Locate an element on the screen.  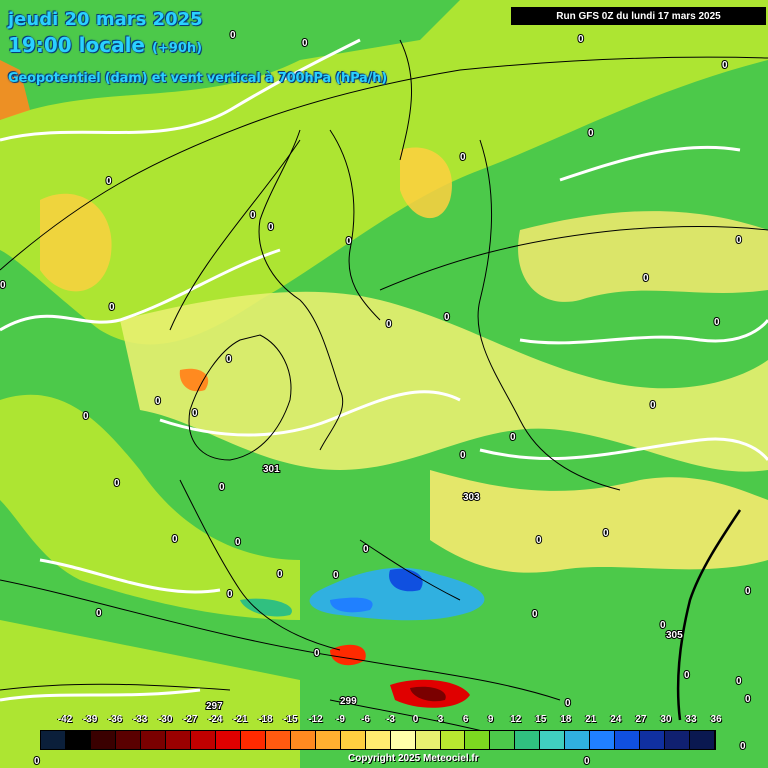
legend-tick-label: -18 is located at coordinates (265, 719).